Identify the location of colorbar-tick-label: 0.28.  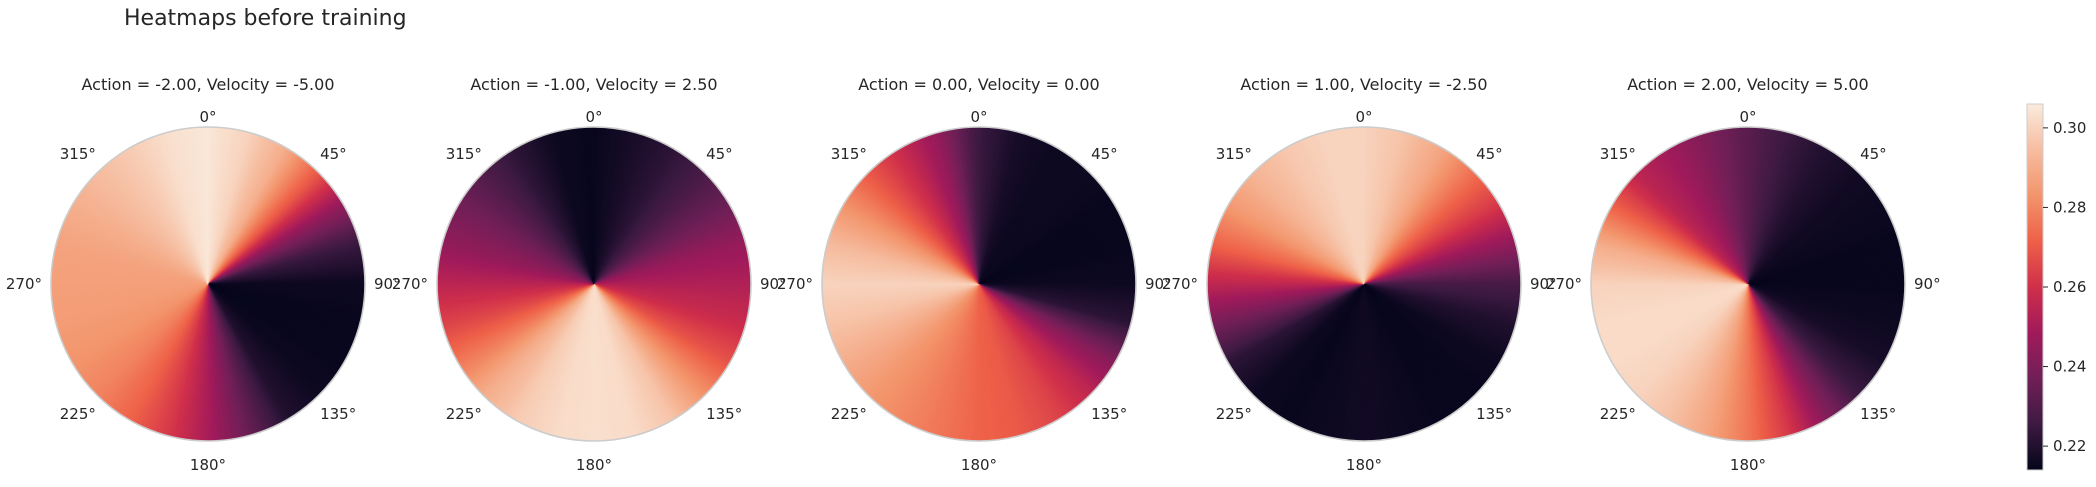
(2069, 207).